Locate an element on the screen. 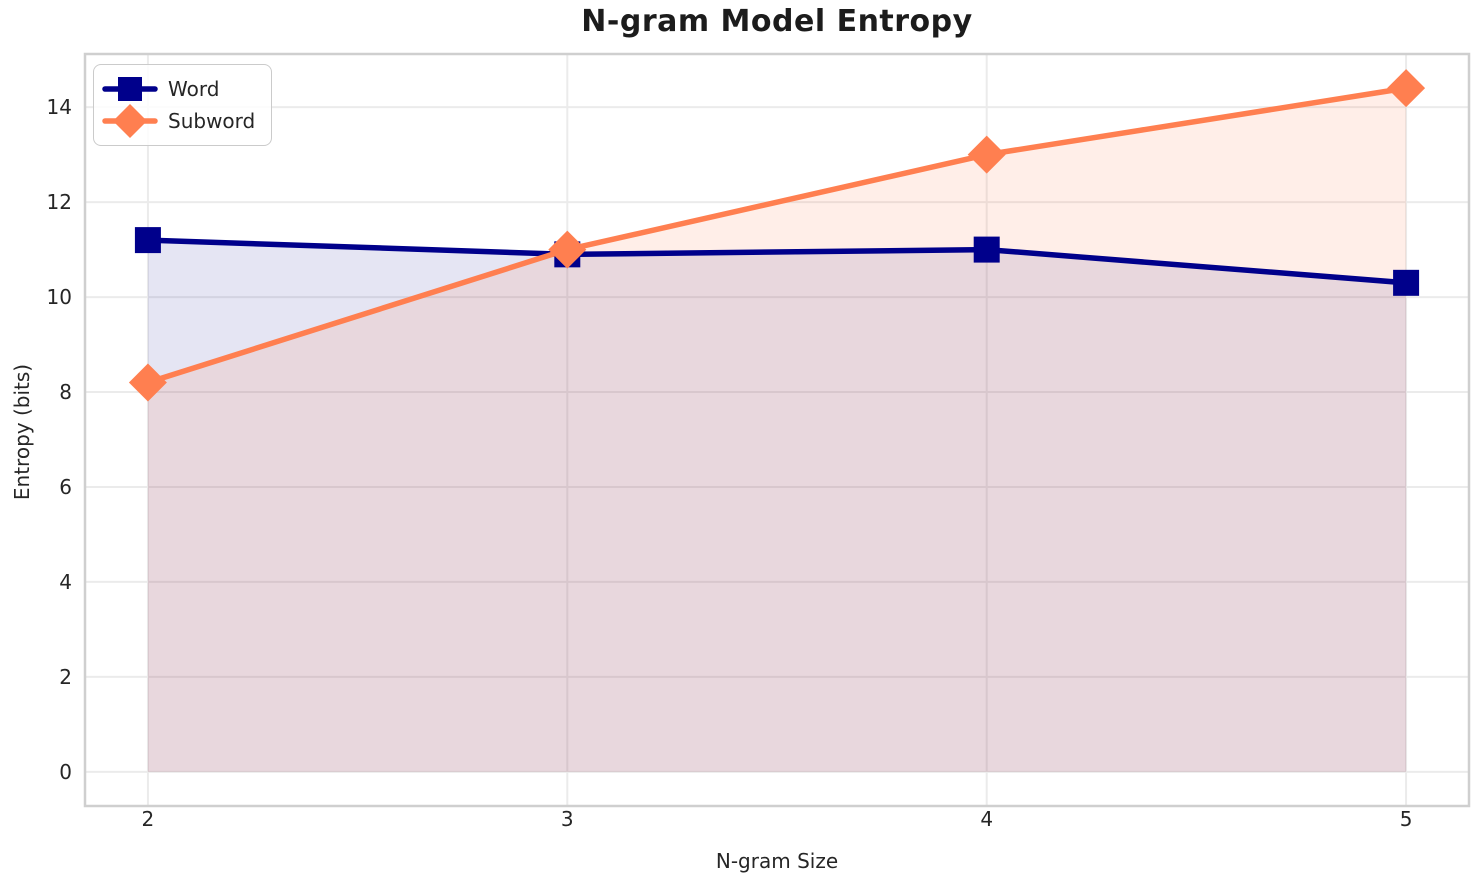 The height and width of the screenshot is (885, 1484). y-tick-label: 10 is located at coordinates (59, 297).